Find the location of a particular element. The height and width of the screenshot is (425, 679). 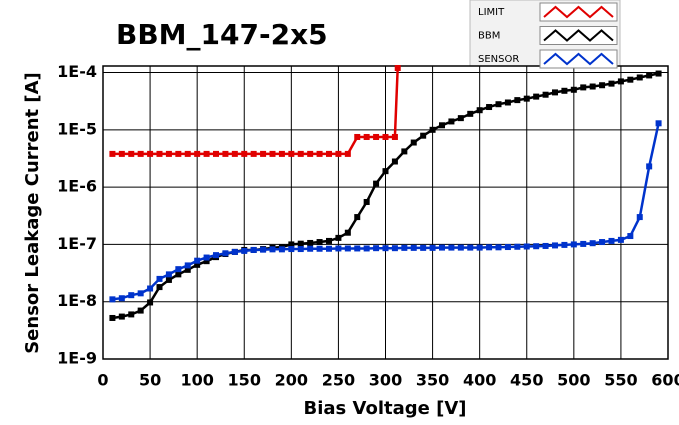

x-tick-label: 200 is located at coordinates (291, 380).